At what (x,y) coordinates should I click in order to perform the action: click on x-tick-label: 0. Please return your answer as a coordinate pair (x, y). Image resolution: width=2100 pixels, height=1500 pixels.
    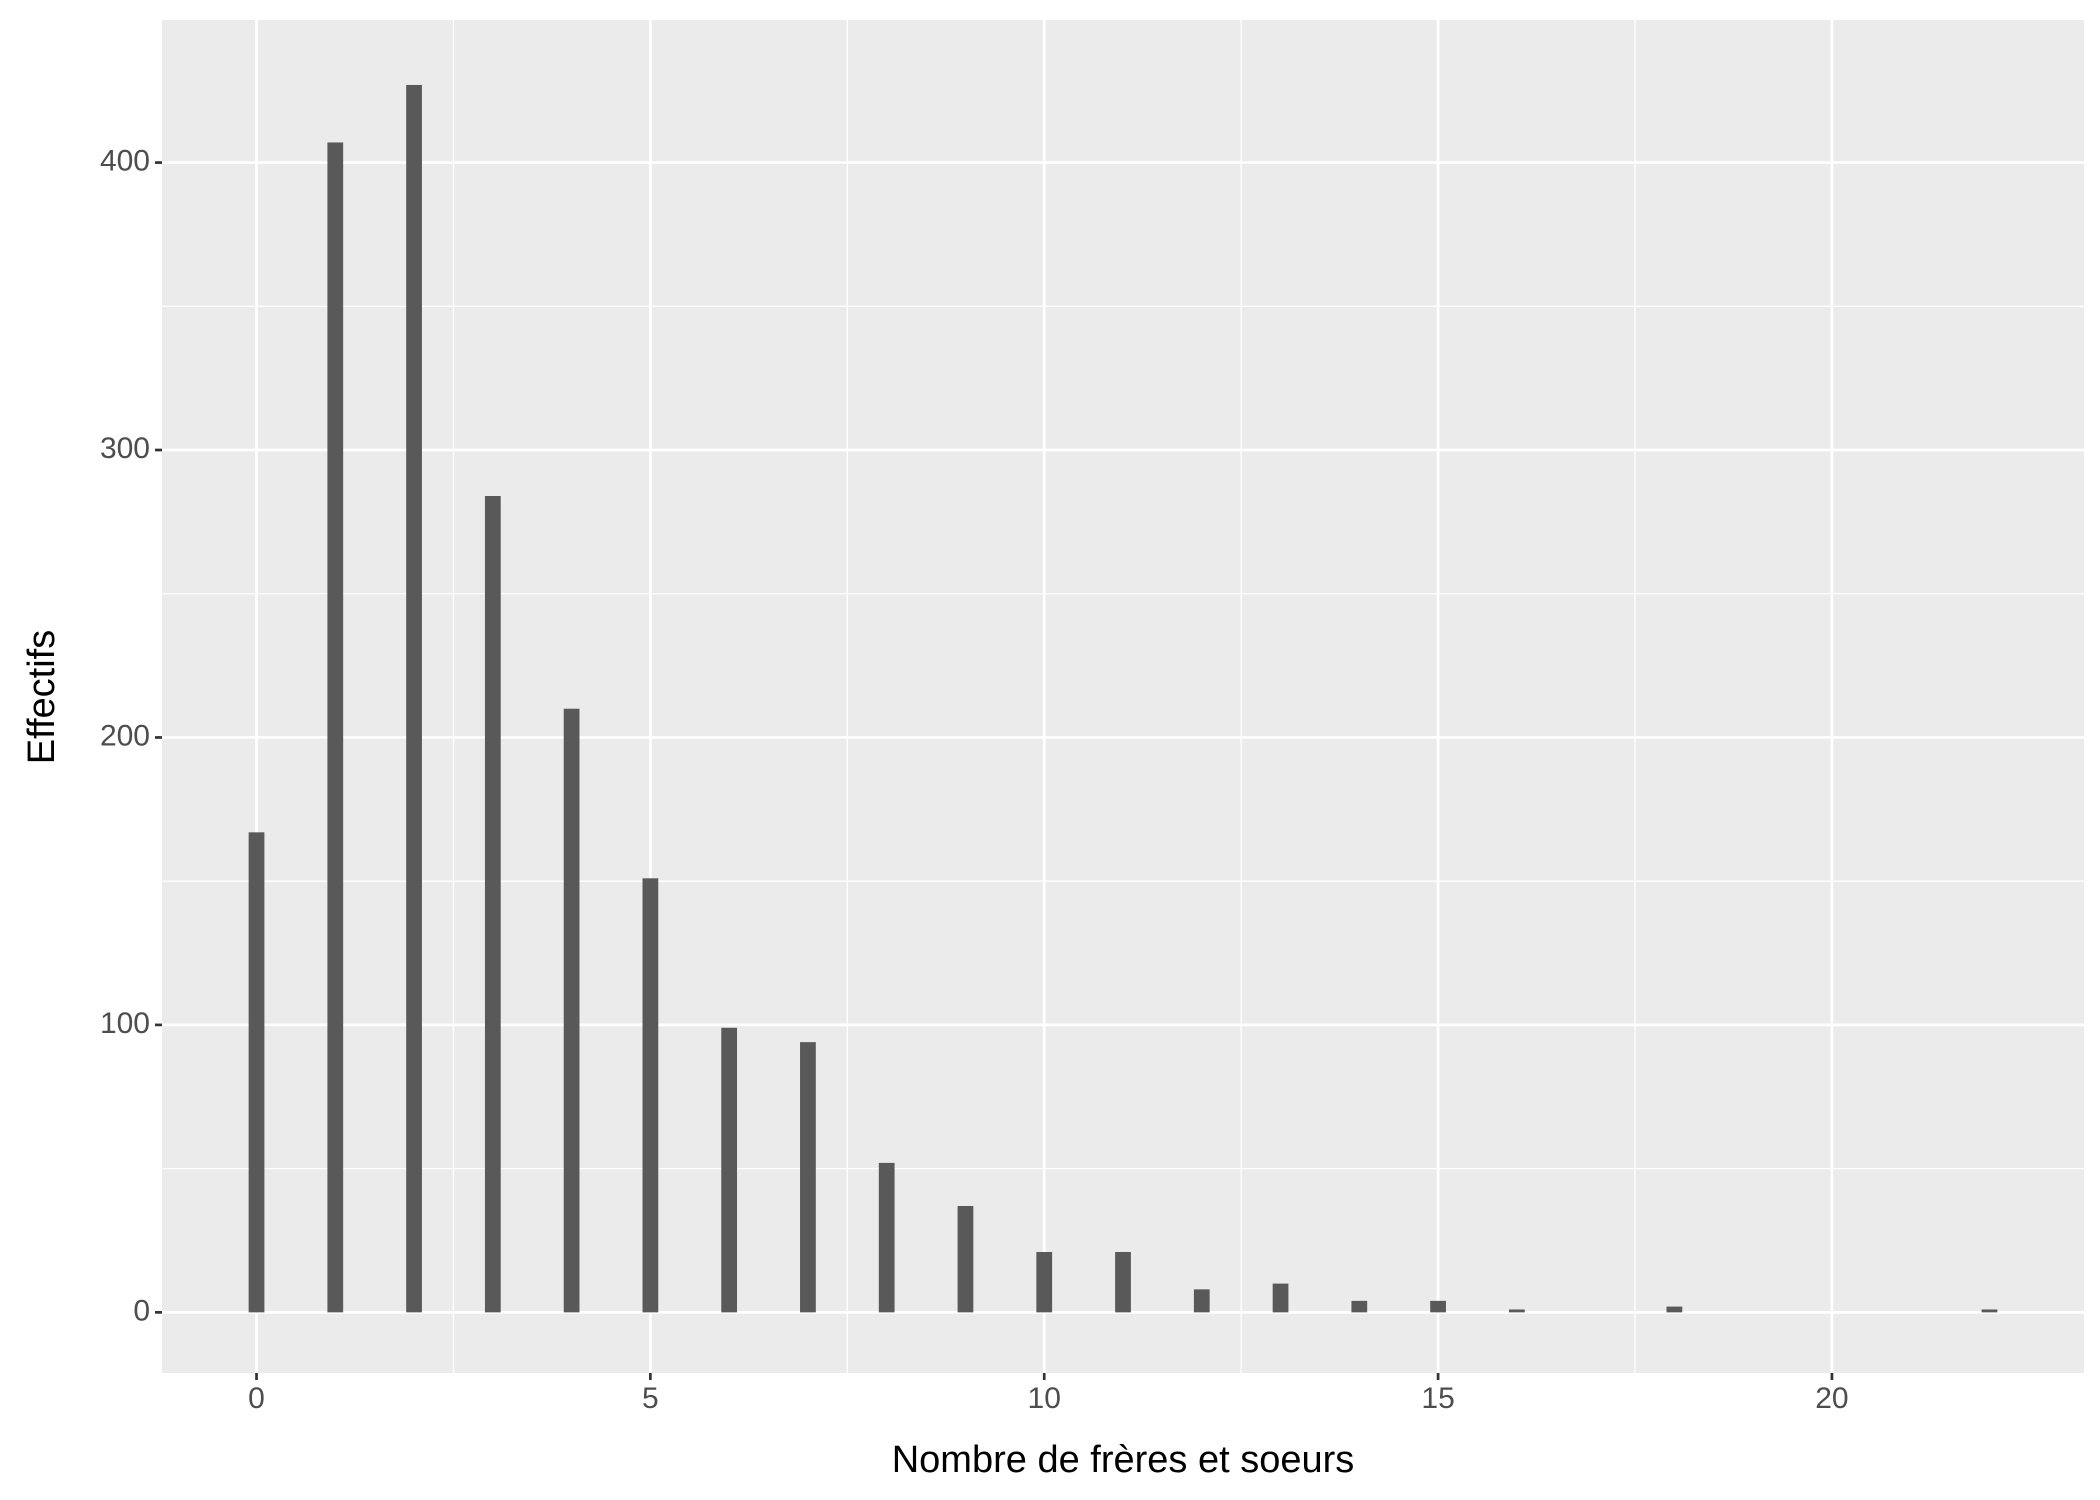
    Looking at the image, I should click on (256, 1398).